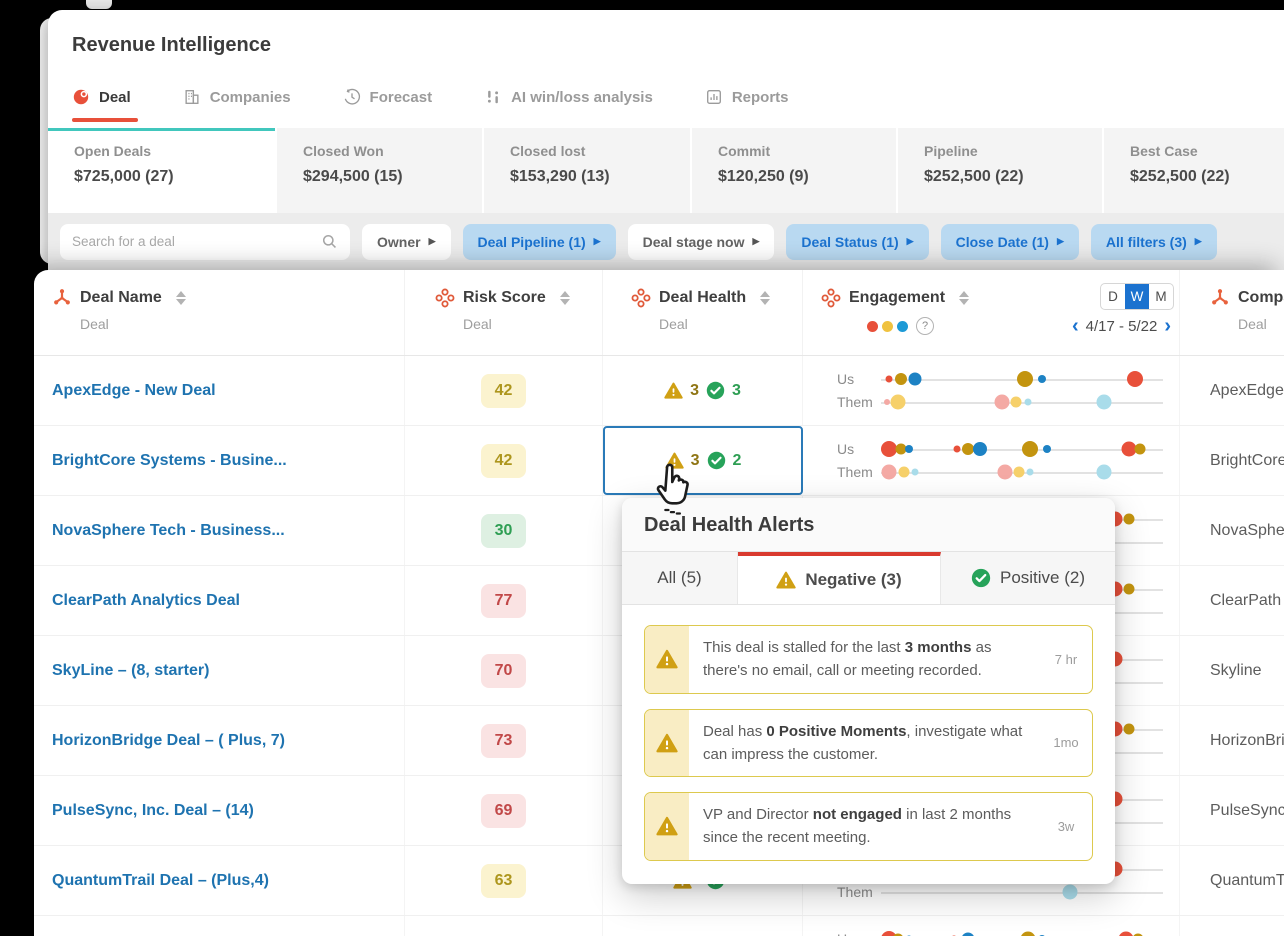  I want to click on column-label: Company, so click(1261, 297).